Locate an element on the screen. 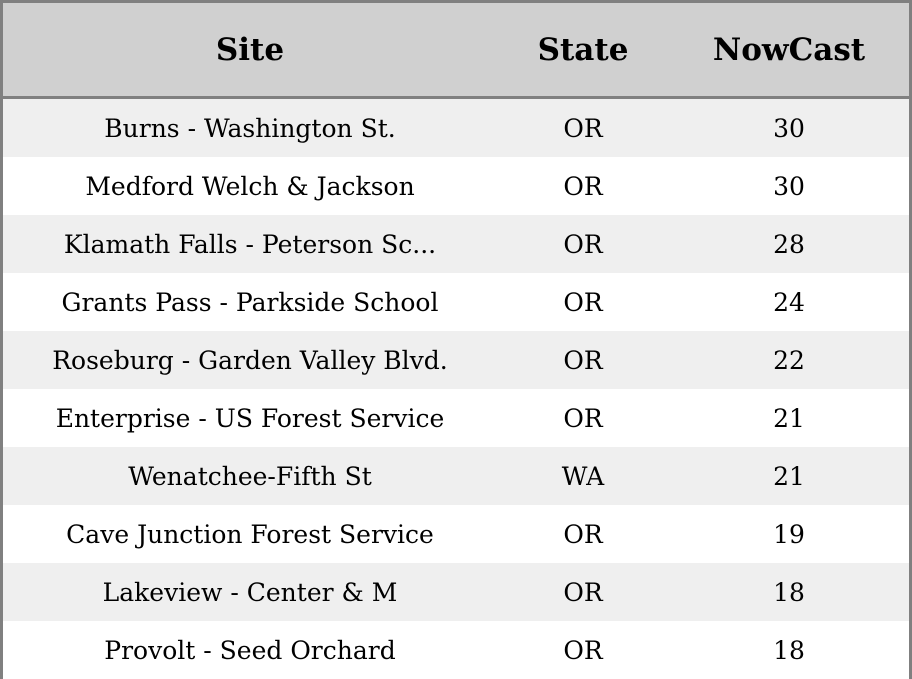 The width and height of the screenshot is (912, 679). table-row: Cave Junction Forest Service OR 19 is located at coordinates (456, 534).